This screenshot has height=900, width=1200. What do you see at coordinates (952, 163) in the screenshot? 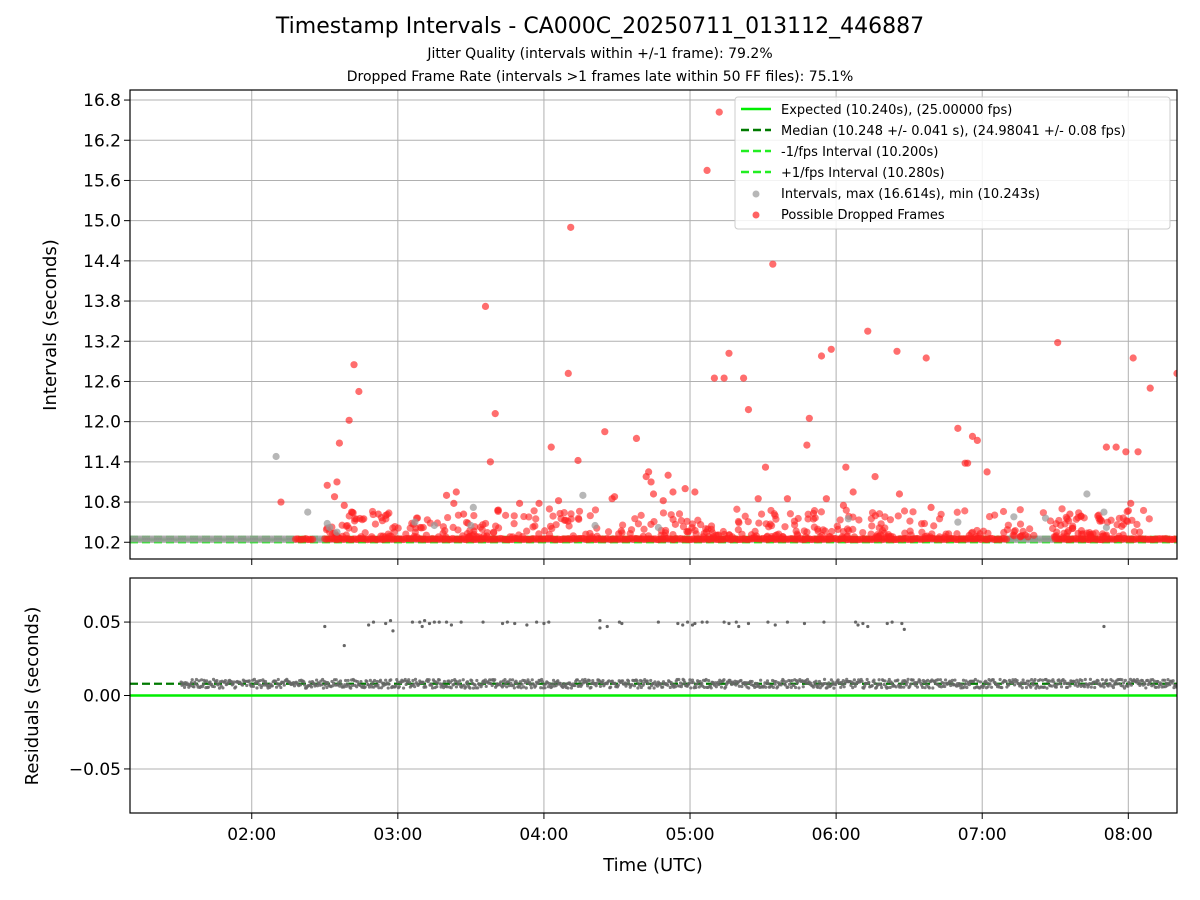
I see `legend-box` at bounding box center [952, 163].